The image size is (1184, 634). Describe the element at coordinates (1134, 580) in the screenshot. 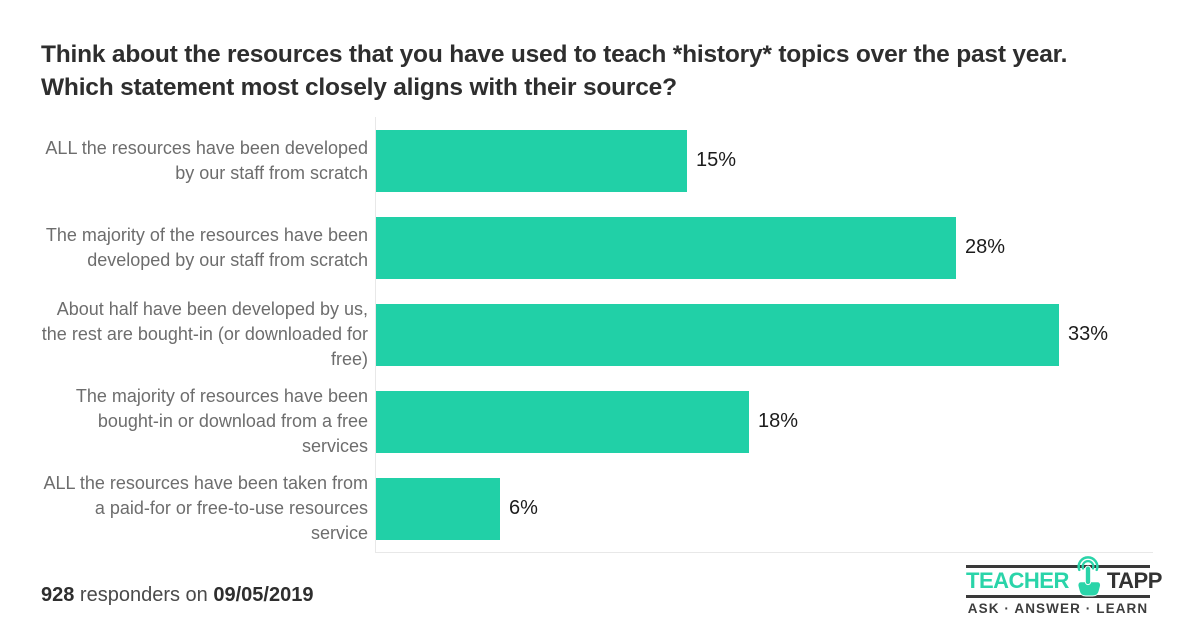

I see `logo-text-tapp: TAPP` at that location.